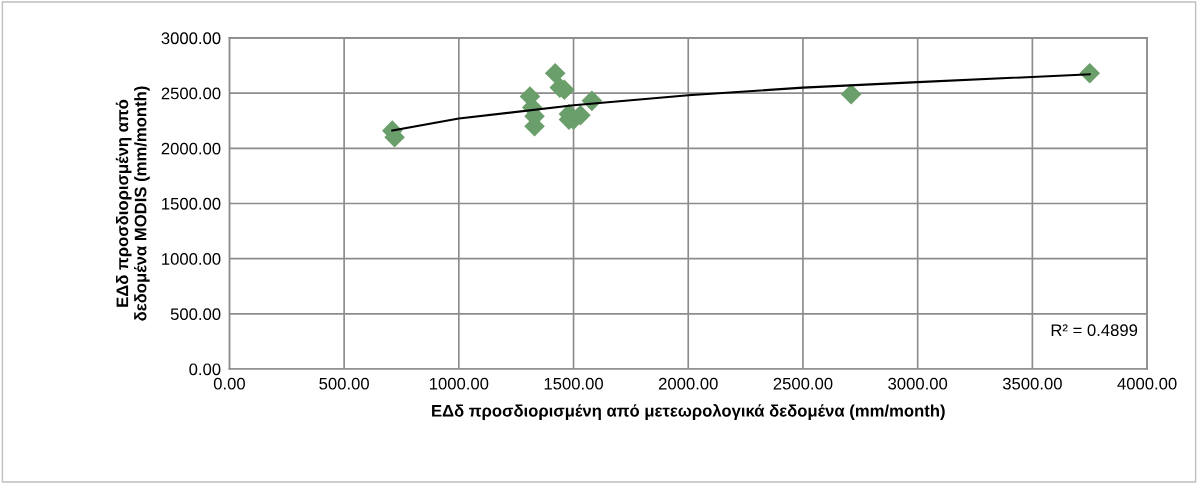 The image size is (1198, 484). I want to click on x-tick-label: 4000.00, so click(1147, 383).